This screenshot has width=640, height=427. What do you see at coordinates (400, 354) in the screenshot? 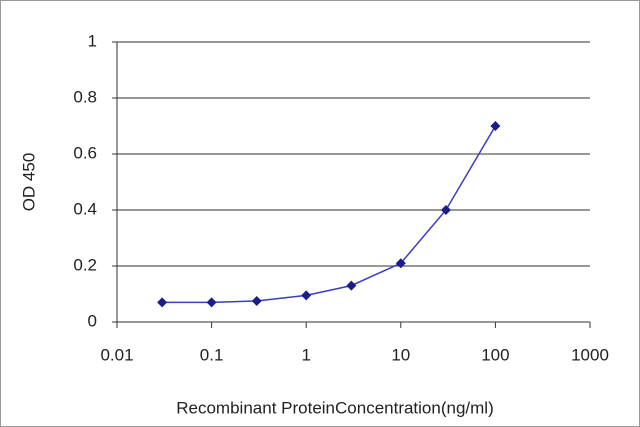
I see `x-tick-label: 10` at bounding box center [400, 354].